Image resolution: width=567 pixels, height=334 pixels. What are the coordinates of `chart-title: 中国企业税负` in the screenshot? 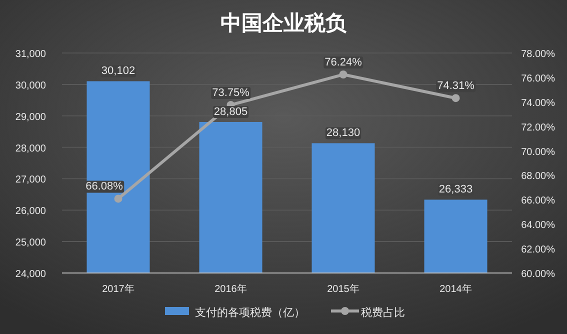 It's located at (284, 23).